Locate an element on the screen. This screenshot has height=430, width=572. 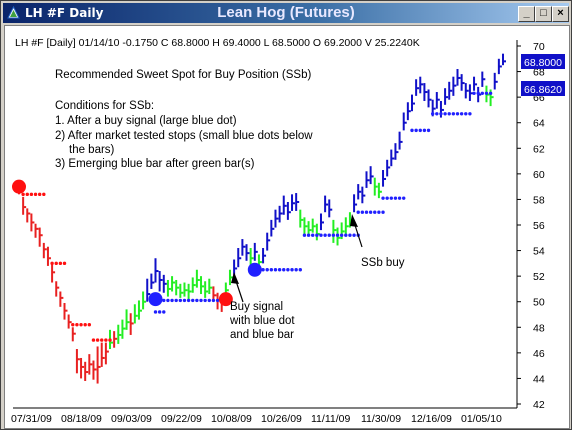
y-axis: 42 44 46 48 50 52 54 56 58 60 62 64 66 68 70 is located at coordinates (530, 225).